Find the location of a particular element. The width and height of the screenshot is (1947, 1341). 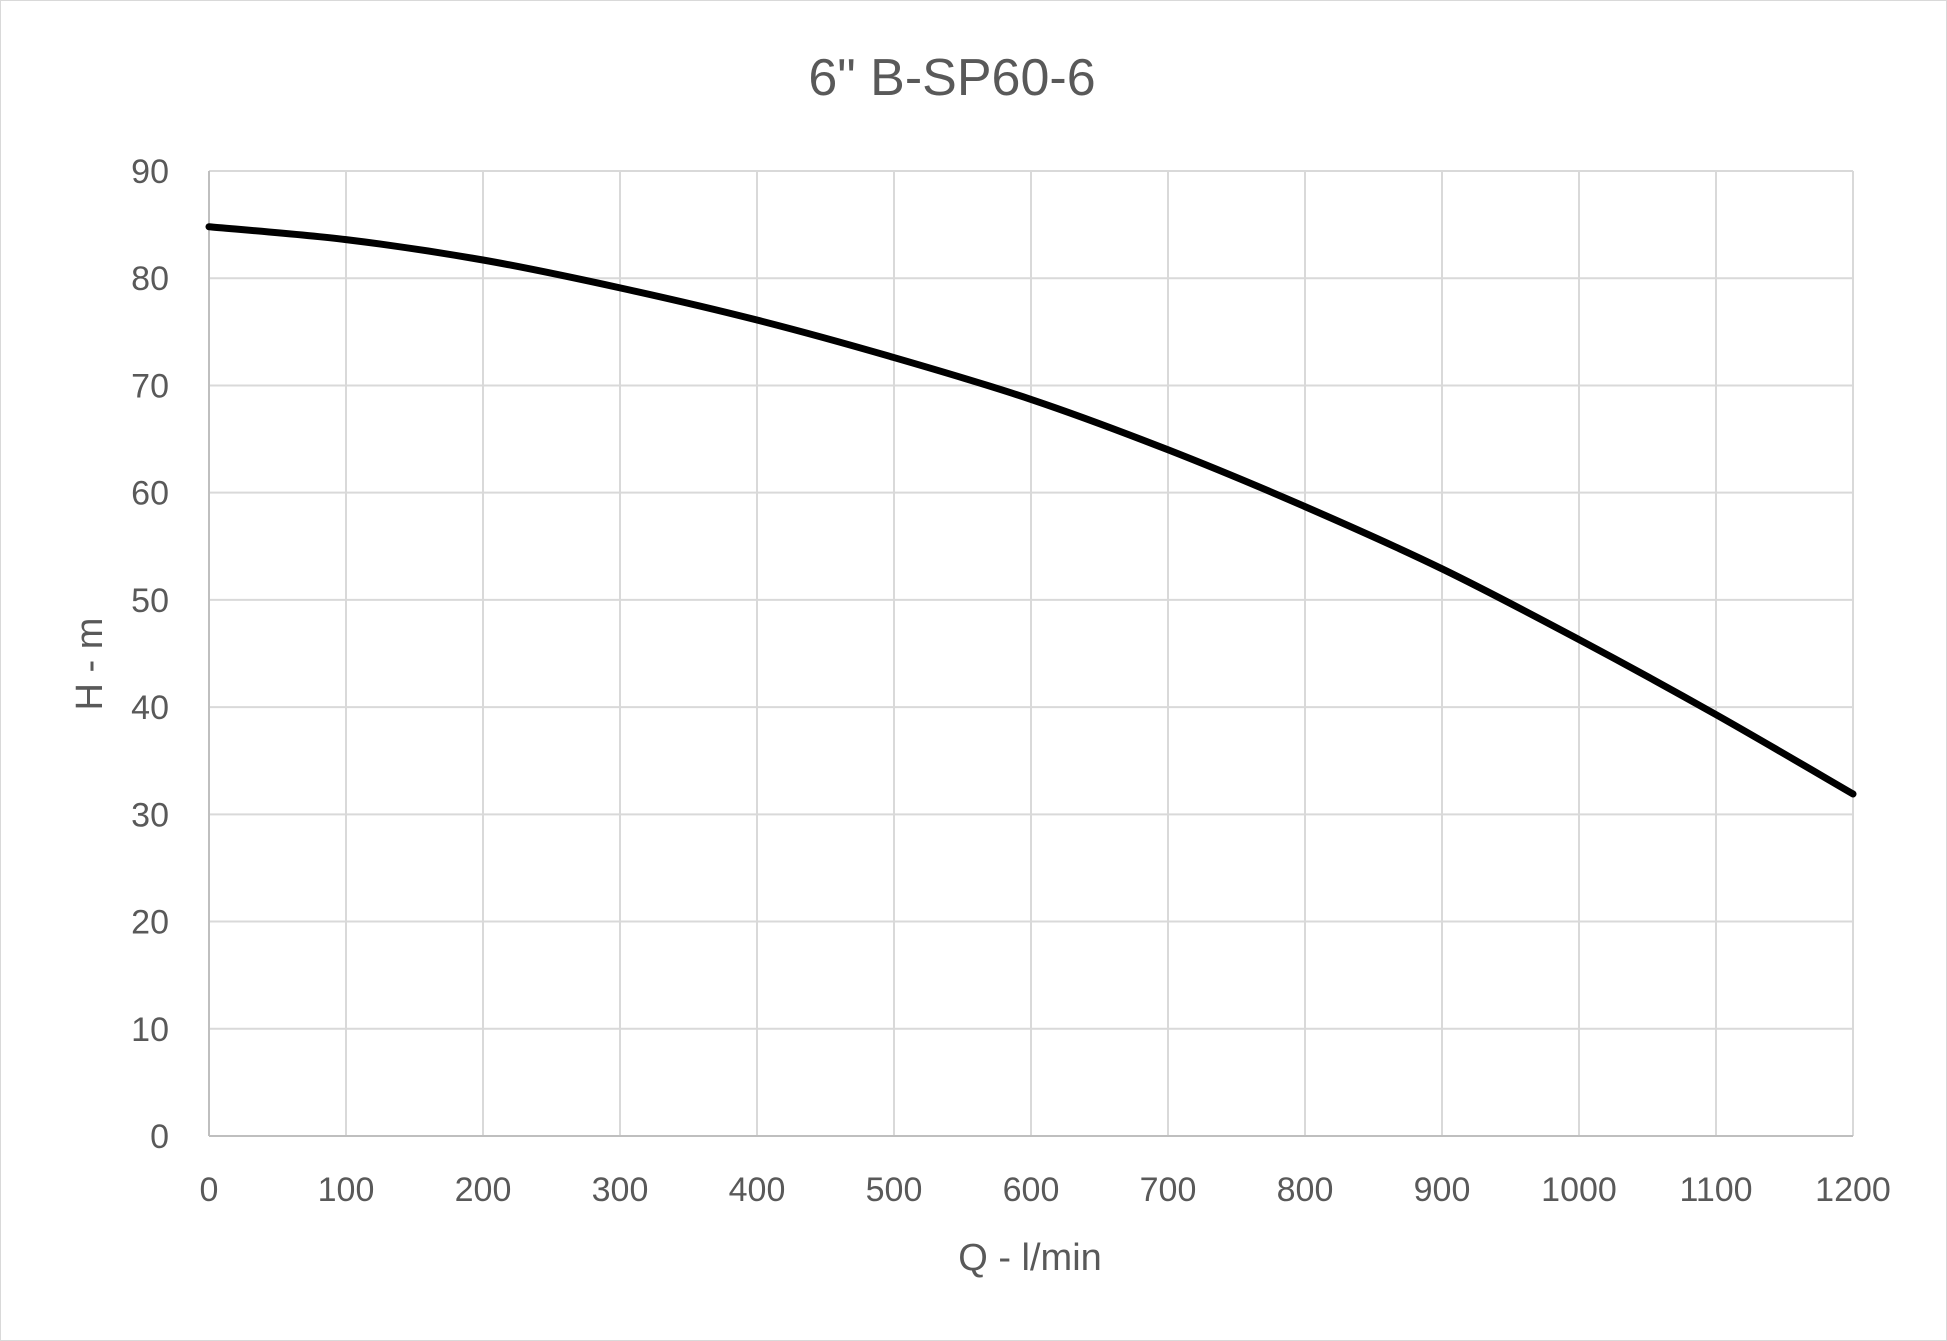

x-tick-label: 500 is located at coordinates (894, 1190).